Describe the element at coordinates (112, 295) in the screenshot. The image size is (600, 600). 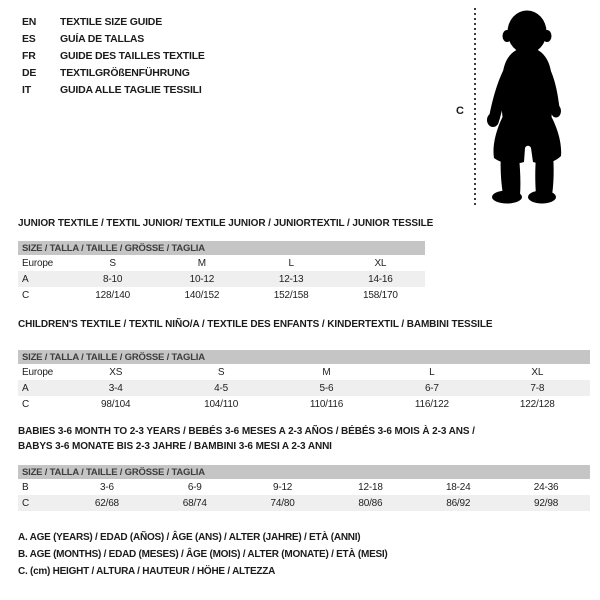
I see `size-cell: 128/140` at that location.